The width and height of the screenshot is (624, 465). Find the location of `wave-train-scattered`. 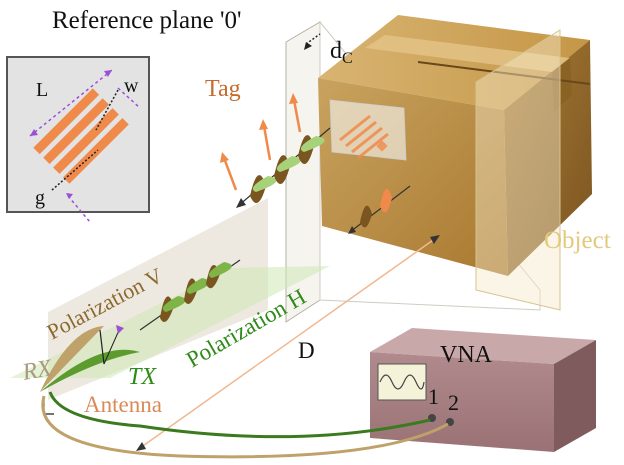

wave-train-scattered is located at coordinates (379, 209).